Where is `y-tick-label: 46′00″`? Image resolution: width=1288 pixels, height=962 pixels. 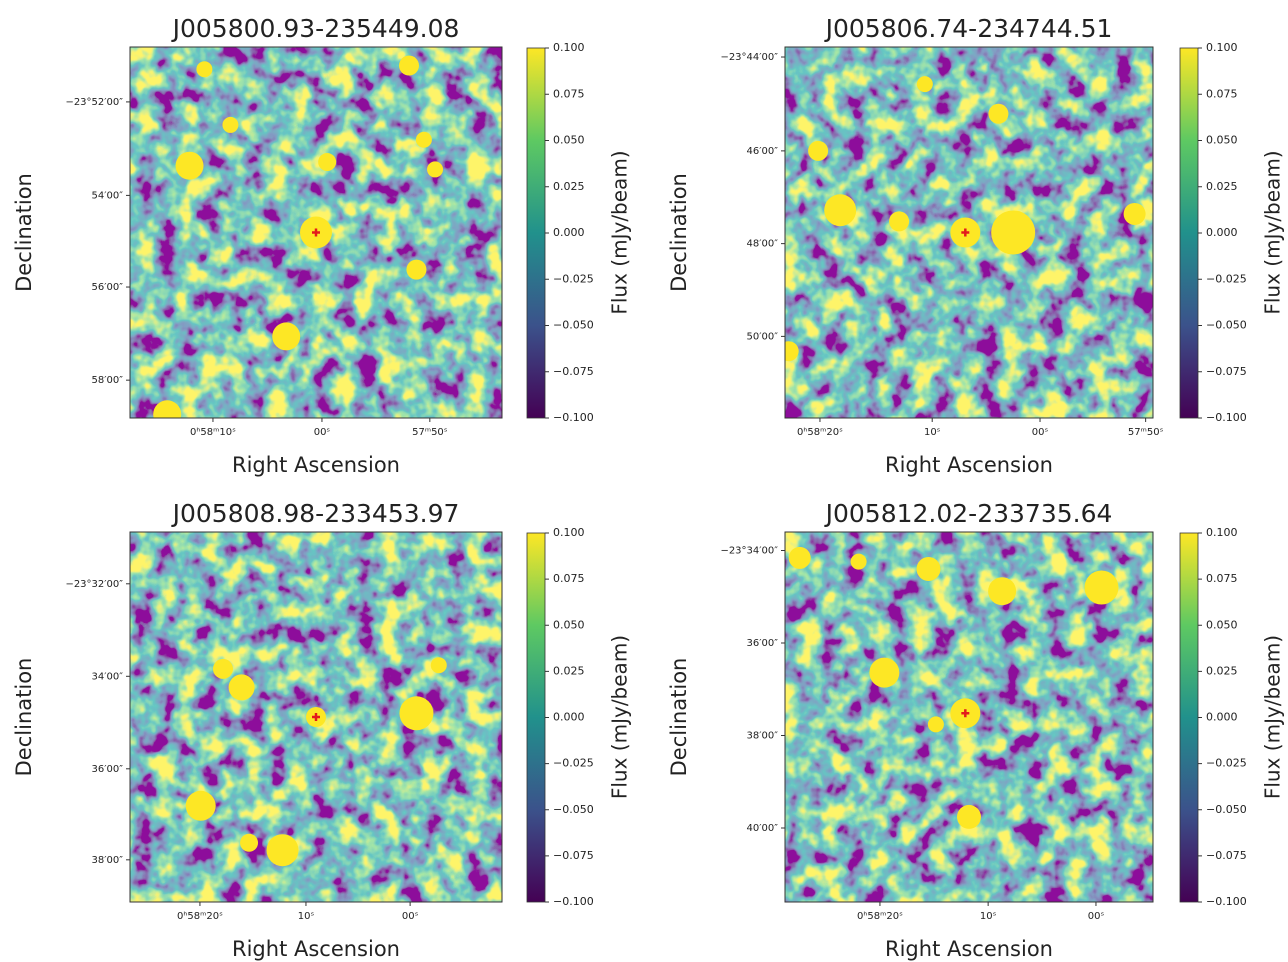 y-tick-label: 46′00″ is located at coordinates (763, 151).